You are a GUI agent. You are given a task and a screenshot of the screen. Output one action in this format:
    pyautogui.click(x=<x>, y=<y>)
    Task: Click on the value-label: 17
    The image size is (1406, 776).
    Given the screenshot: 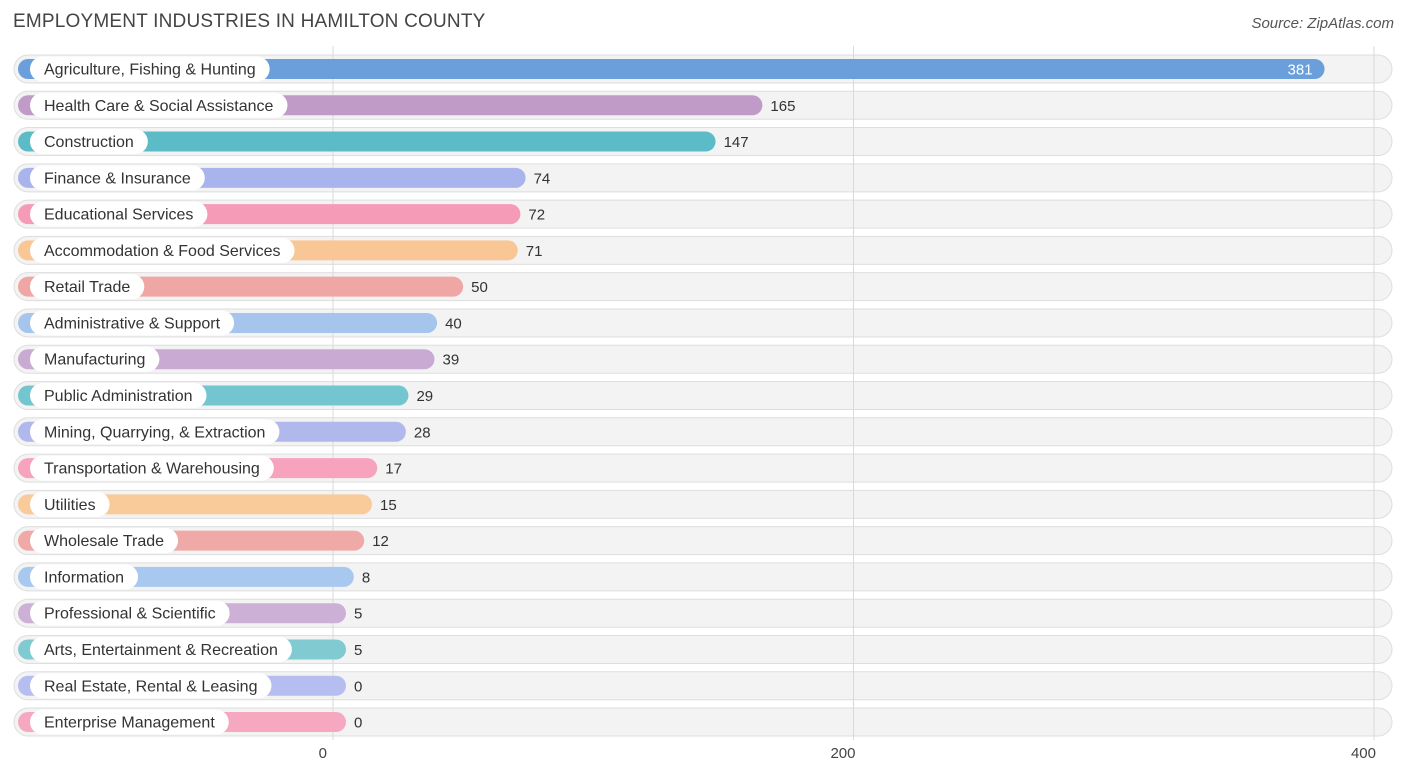 What is the action you would take?
    pyautogui.click(x=393, y=469)
    